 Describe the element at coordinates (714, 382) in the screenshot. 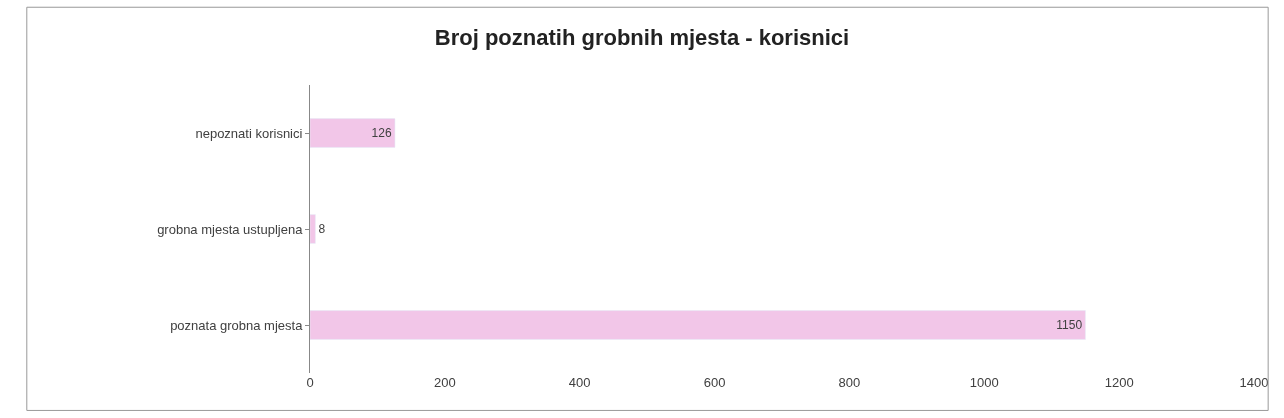

I see `x-tick-label: 600` at that location.